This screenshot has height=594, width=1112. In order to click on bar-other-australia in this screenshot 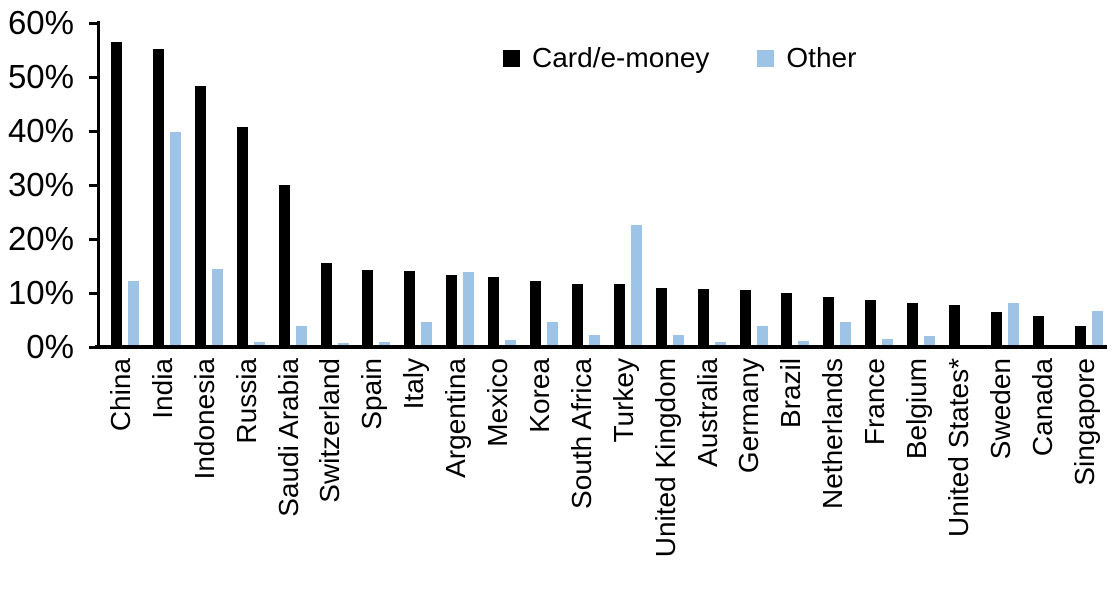, I will do `click(720, 344)`.